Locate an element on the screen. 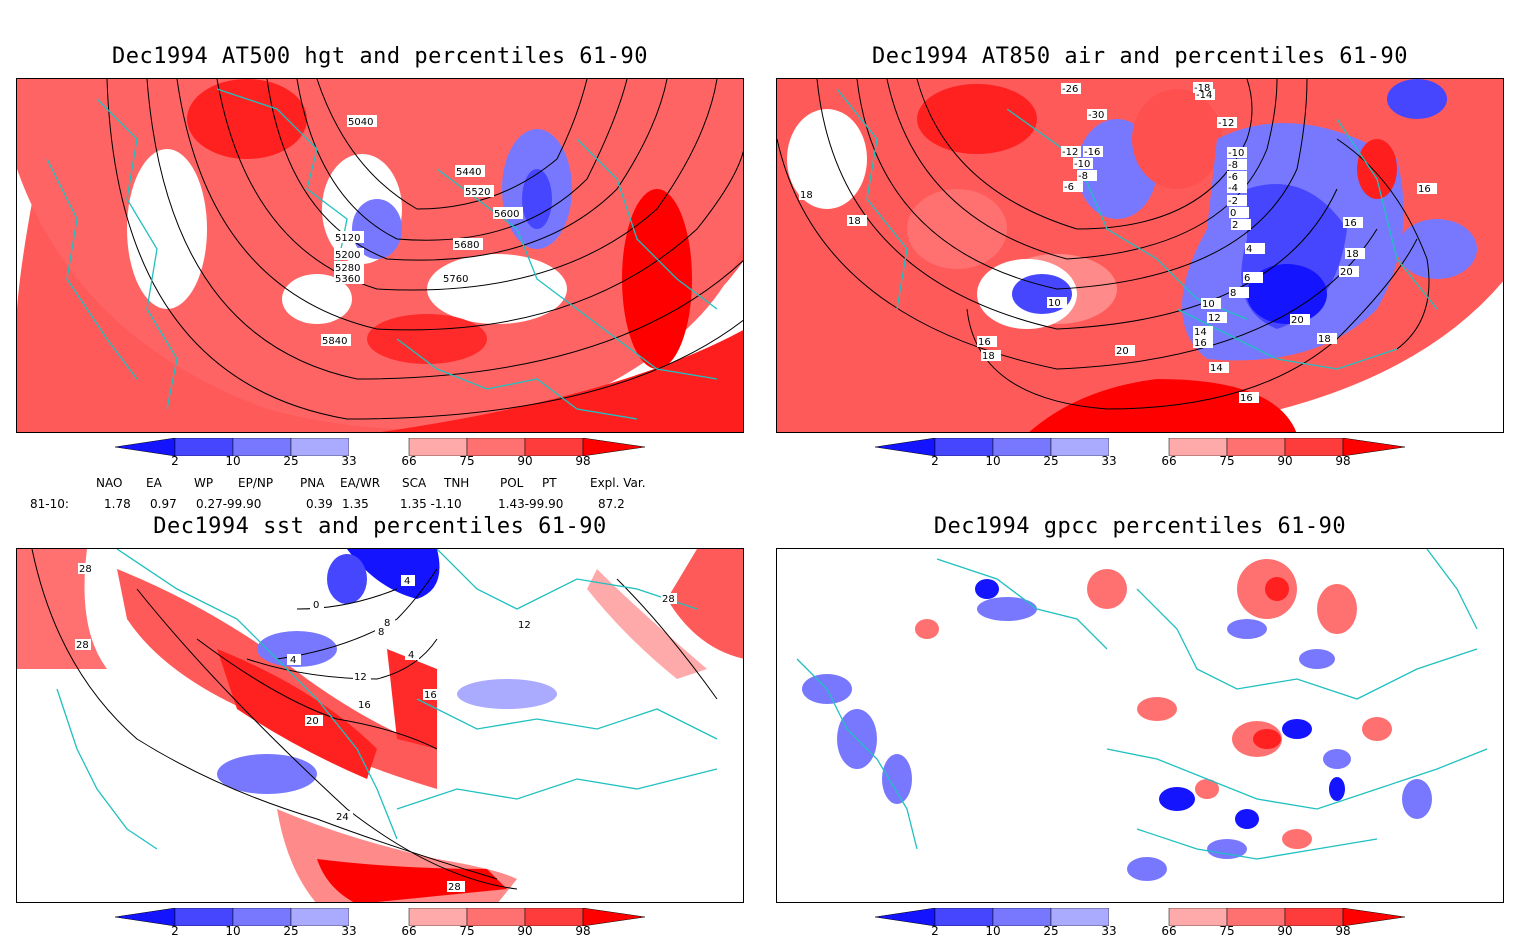 This screenshot has height=944, width=1520. index-header: WP is located at coordinates (204, 483).